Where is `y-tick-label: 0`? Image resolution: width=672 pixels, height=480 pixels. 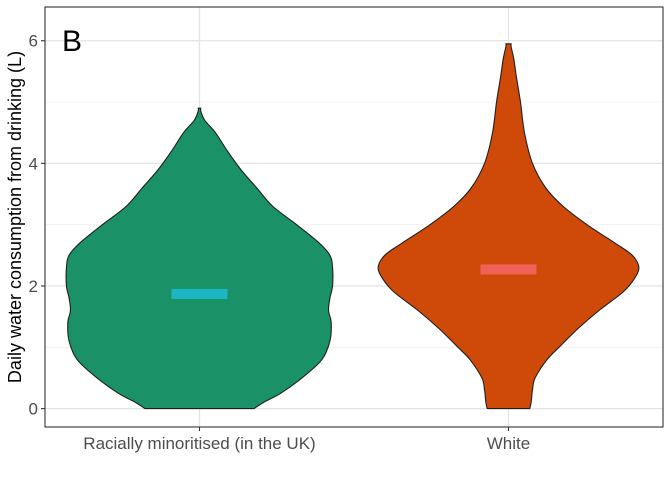 y-tick-label: 0 is located at coordinates (33, 409).